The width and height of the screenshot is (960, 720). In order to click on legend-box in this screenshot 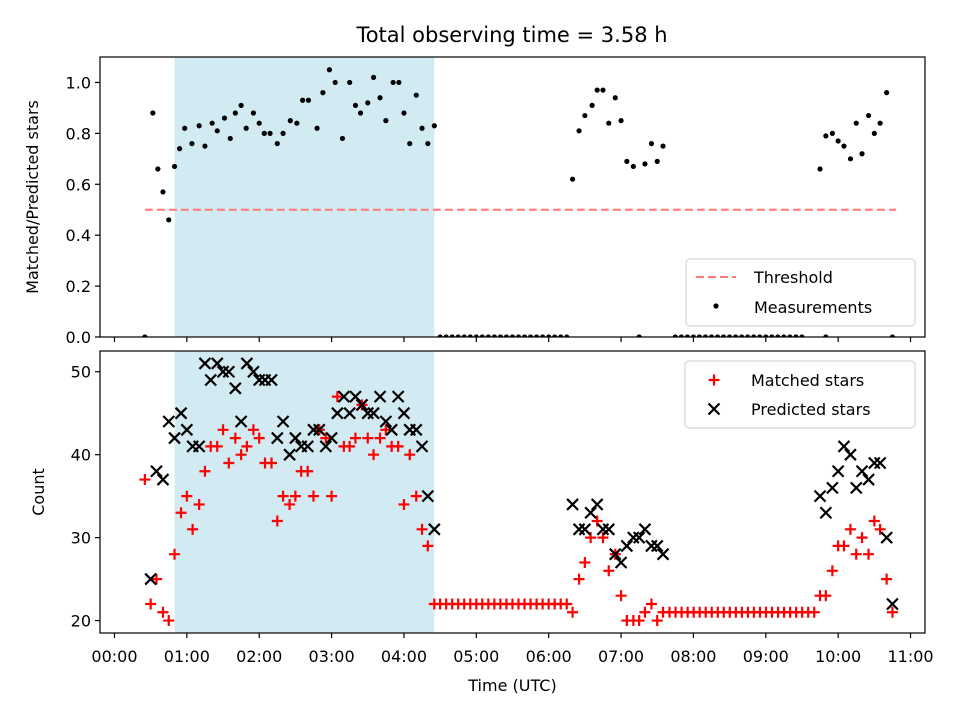, I will do `click(800, 292)`.